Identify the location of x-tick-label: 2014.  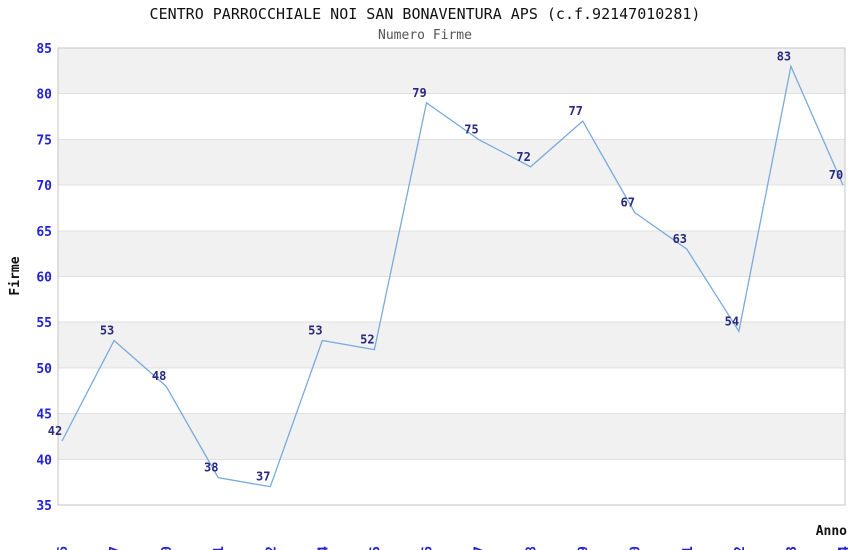
(323, 548).